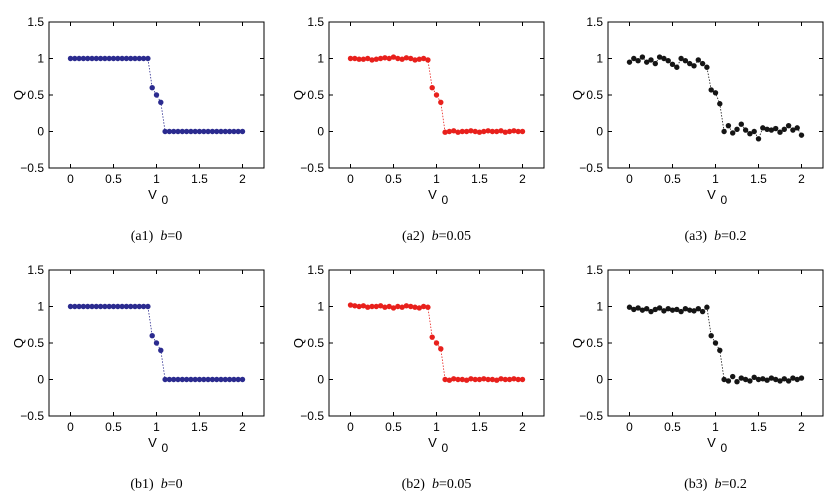 This screenshot has width=830, height=496. I want to click on panel-caption: (b2) b=0.05, so click(437, 484).